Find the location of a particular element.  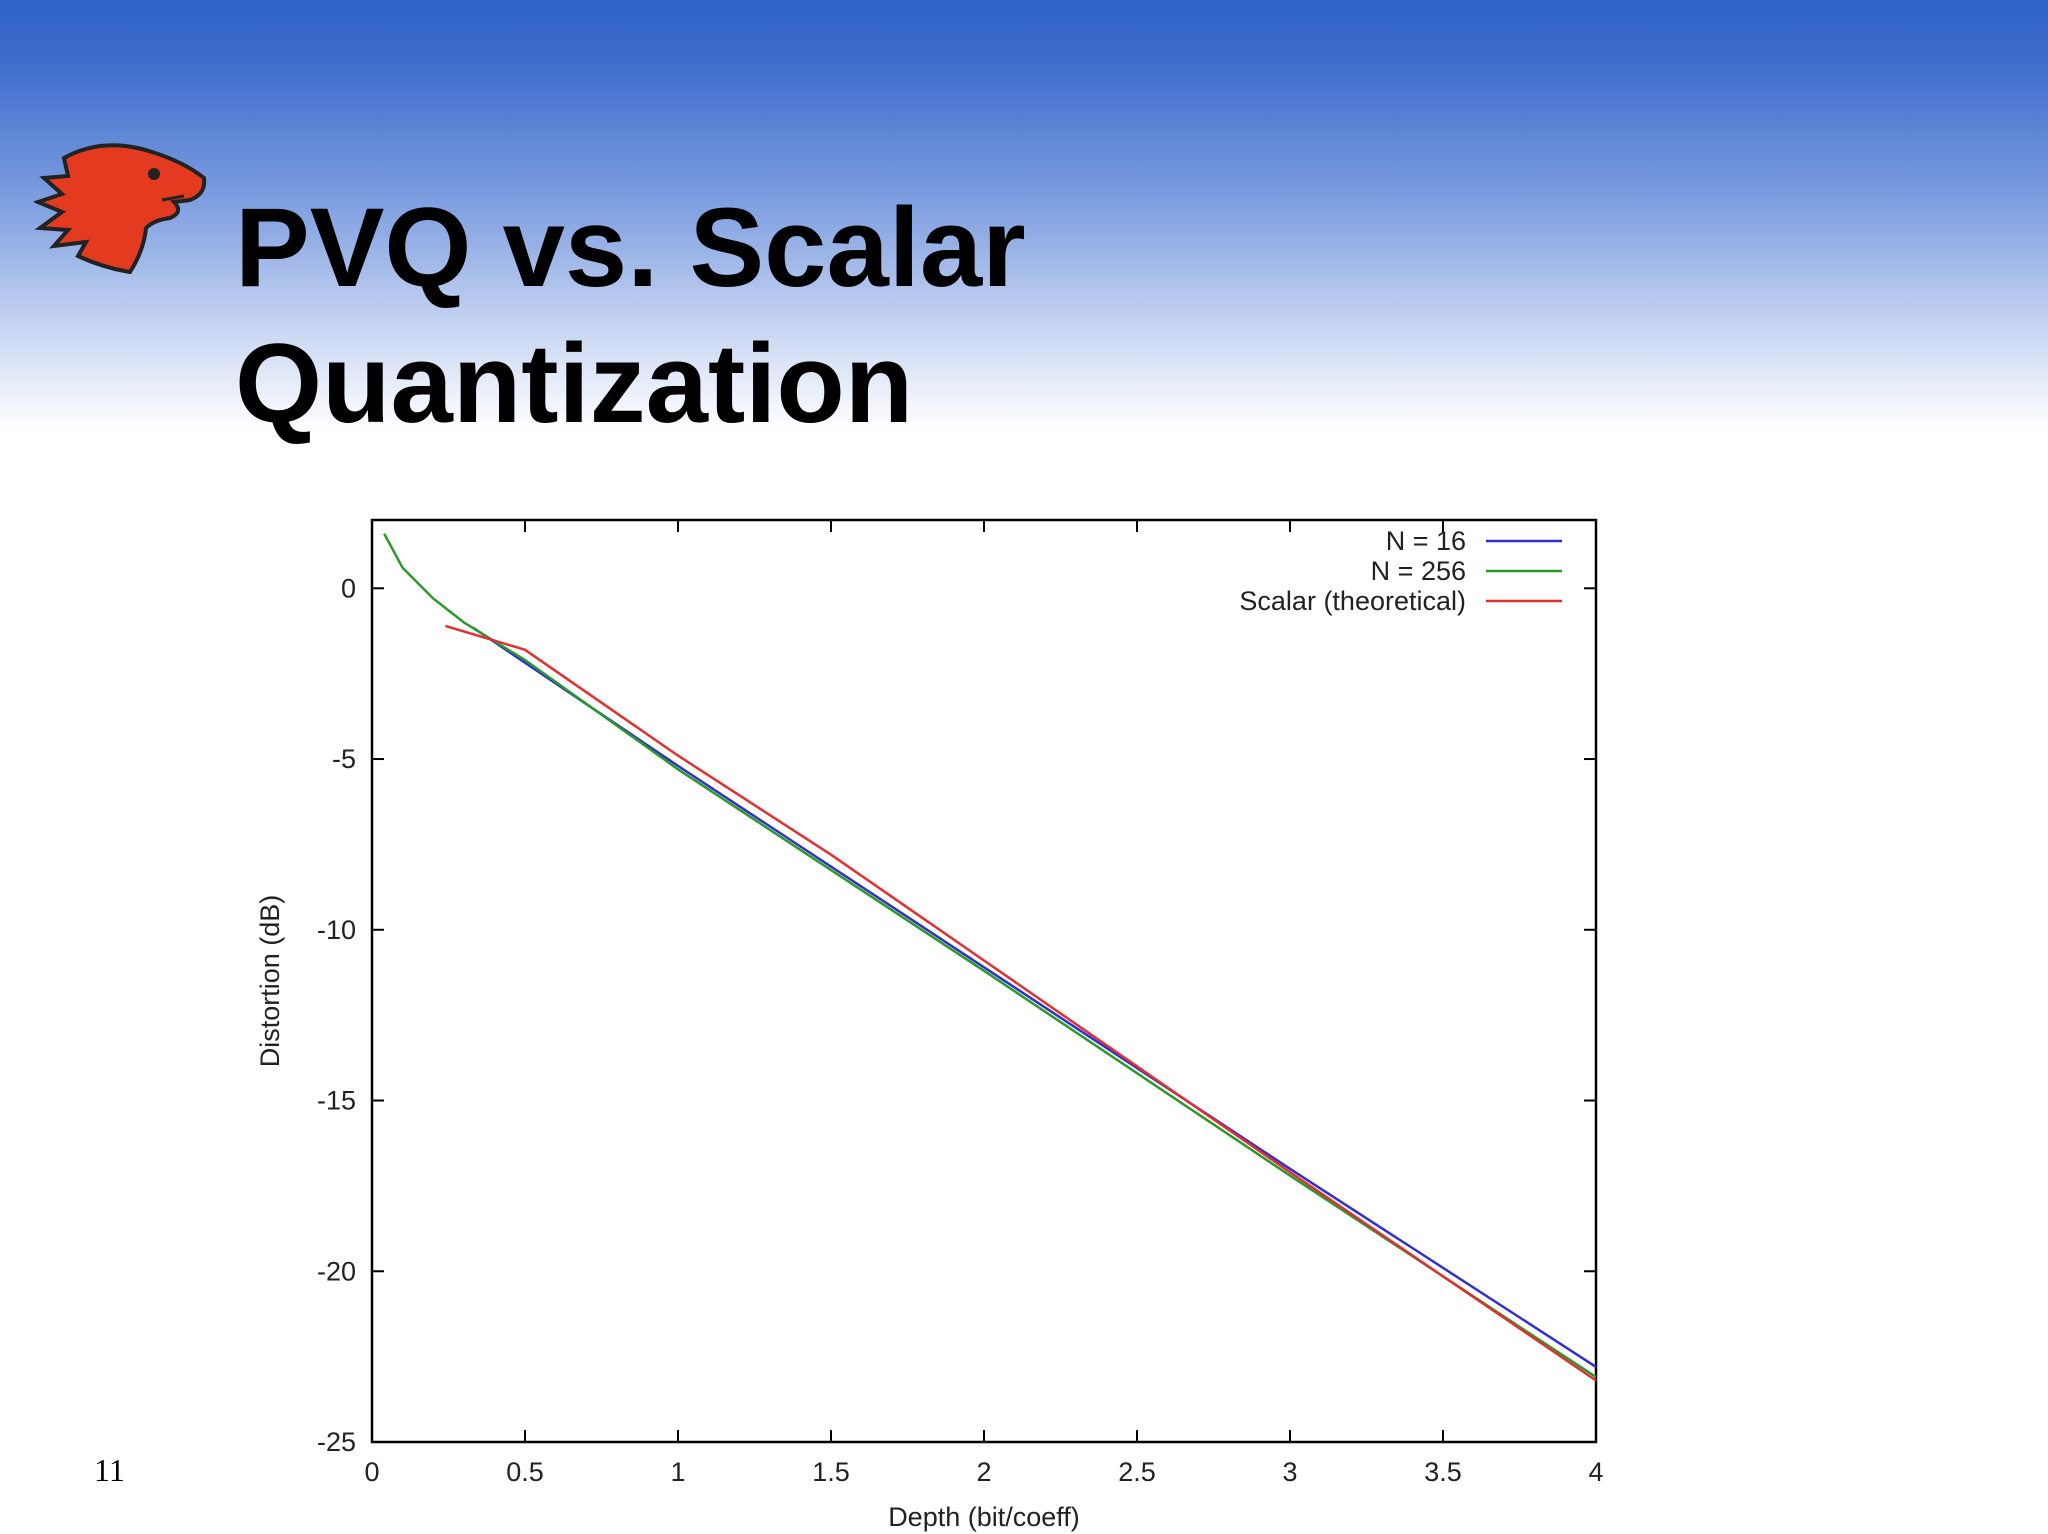

y-tick-label: 0 is located at coordinates (348, 588).